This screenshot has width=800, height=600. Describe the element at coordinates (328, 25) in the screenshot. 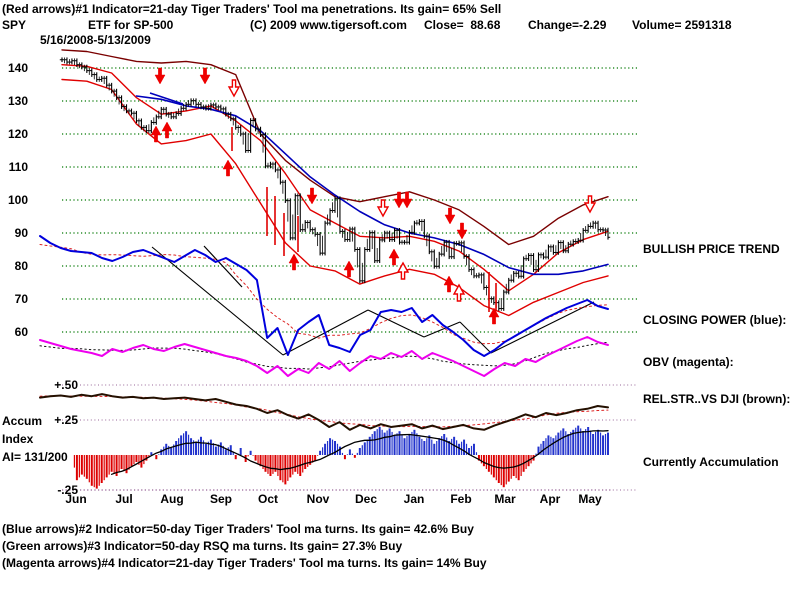

I see `copyright-text: (C) 2009 www.tigersoft.com` at that location.